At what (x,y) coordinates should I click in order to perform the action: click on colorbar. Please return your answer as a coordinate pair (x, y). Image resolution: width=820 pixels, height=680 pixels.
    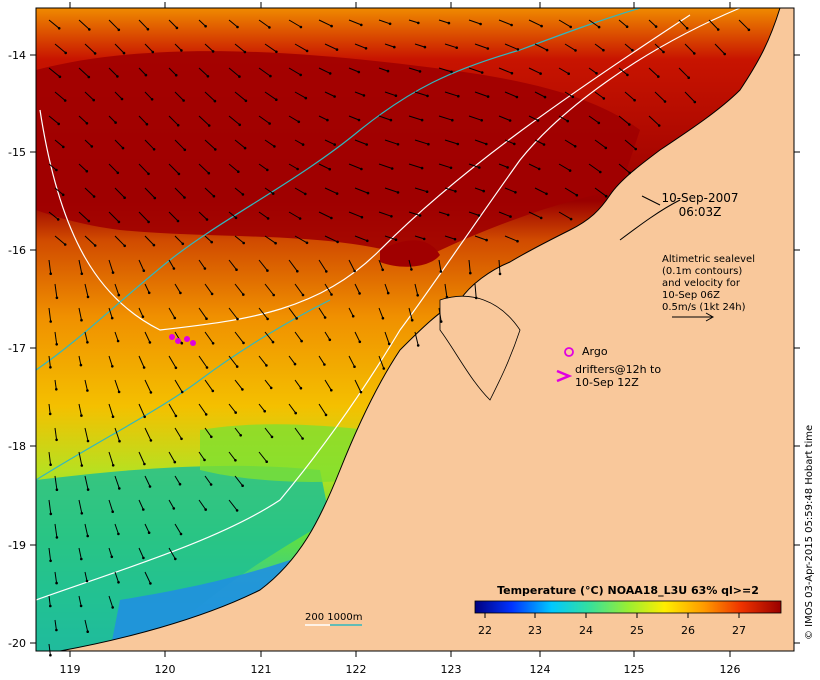
    Looking at the image, I should click on (628, 607).